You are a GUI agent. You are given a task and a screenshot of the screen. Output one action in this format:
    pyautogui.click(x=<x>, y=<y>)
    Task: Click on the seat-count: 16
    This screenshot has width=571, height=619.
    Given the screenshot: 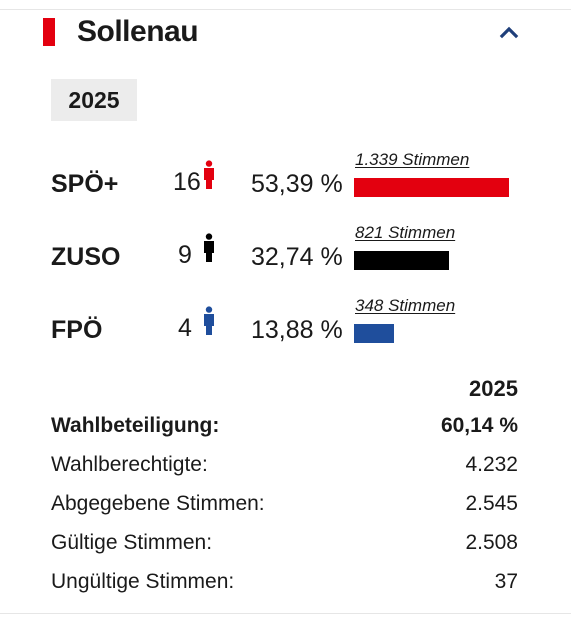 What is the action you would take?
    pyautogui.click(x=187, y=182)
    